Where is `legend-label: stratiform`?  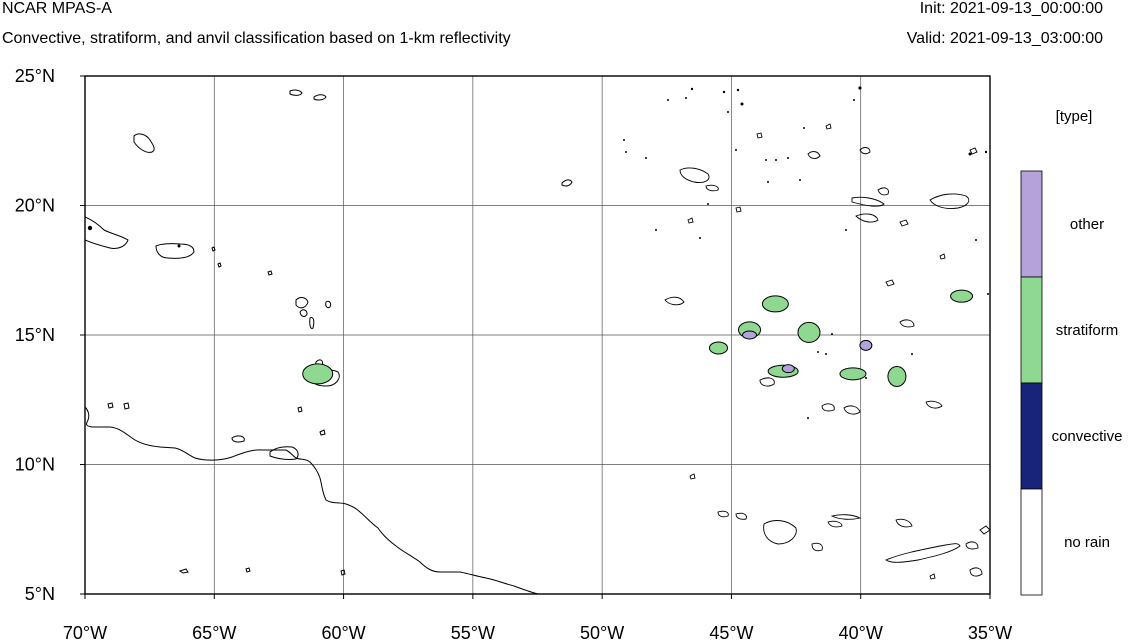 legend-label: stratiform is located at coordinates (1087, 330).